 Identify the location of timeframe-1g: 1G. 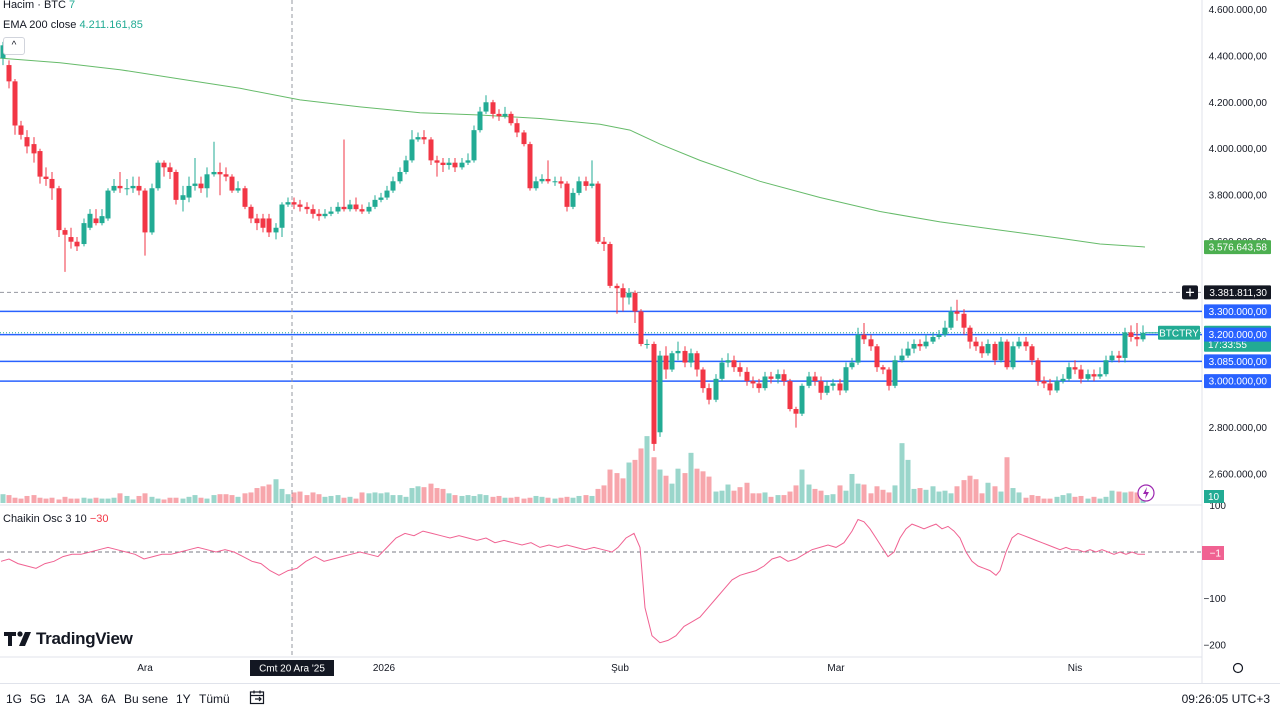
(14, 699).